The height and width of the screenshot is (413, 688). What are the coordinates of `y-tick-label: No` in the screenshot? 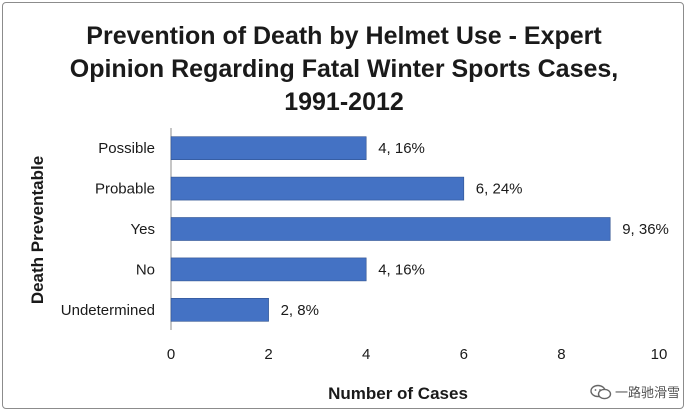 It's located at (145, 269).